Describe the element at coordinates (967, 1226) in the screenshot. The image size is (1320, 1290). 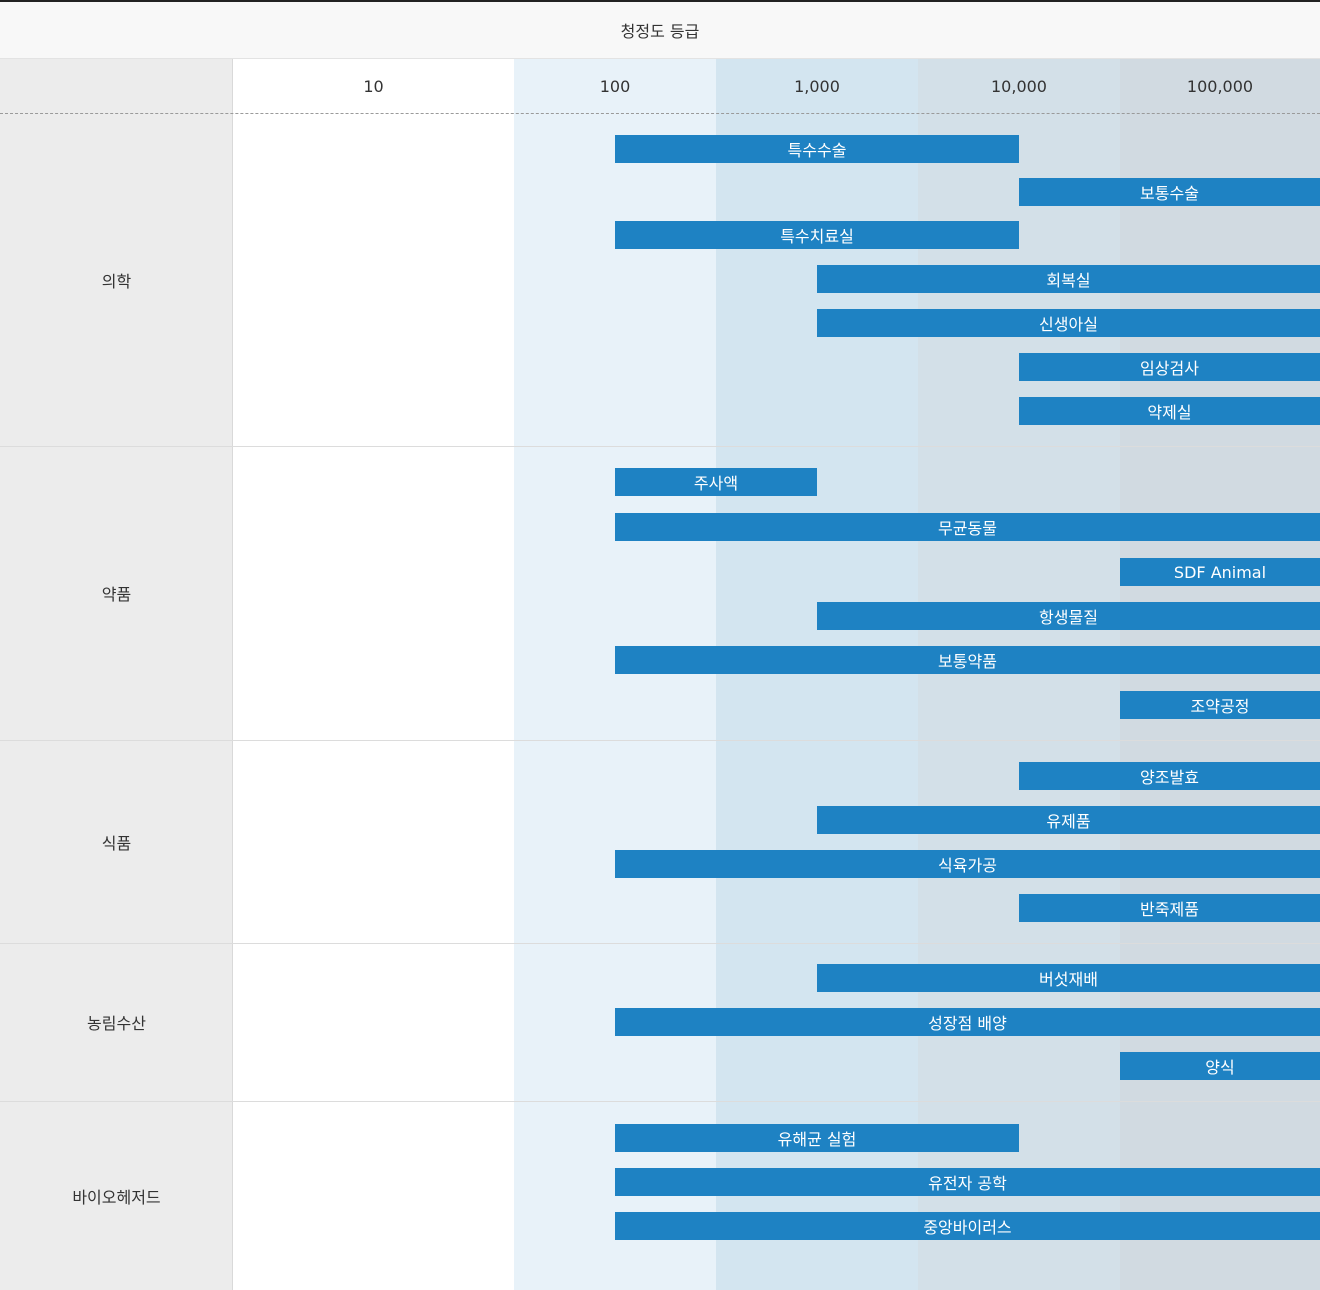
I see `range-bar: 중앙바이러스` at that location.